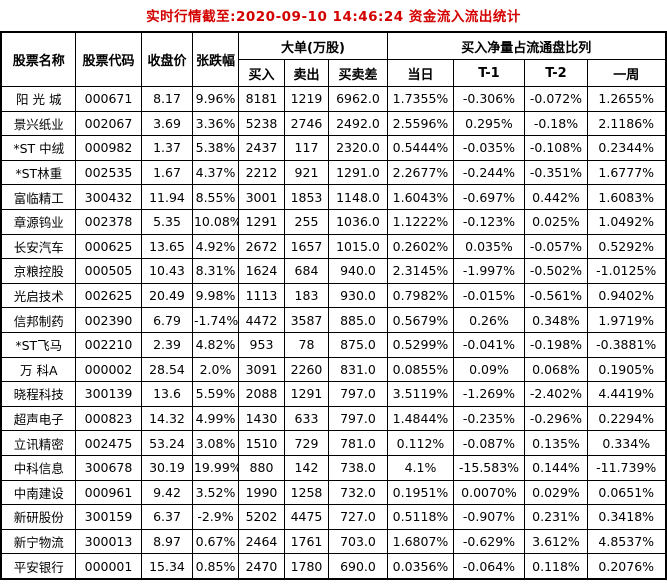  What do you see at coordinates (420, 172) in the screenshot?
I see `ratio-today-cell: 2.2677%` at bounding box center [420, 172].